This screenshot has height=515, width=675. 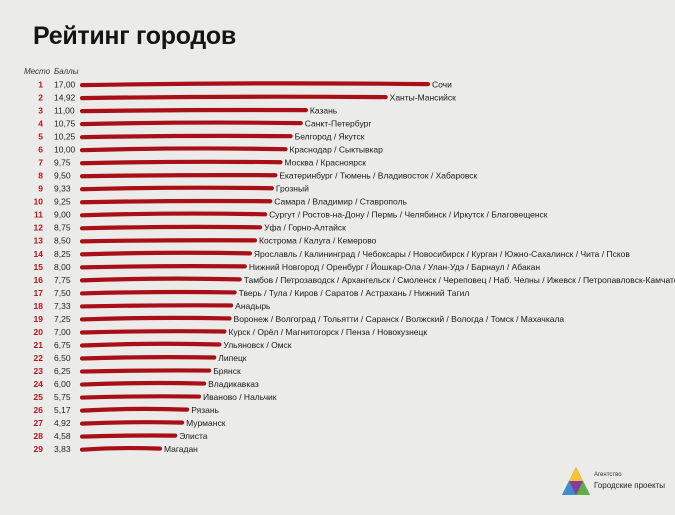 What do you see at coordinates (253, 306) in the screenshot?
I see `cities-label: Анадырь` at bounding box center [253, 306].